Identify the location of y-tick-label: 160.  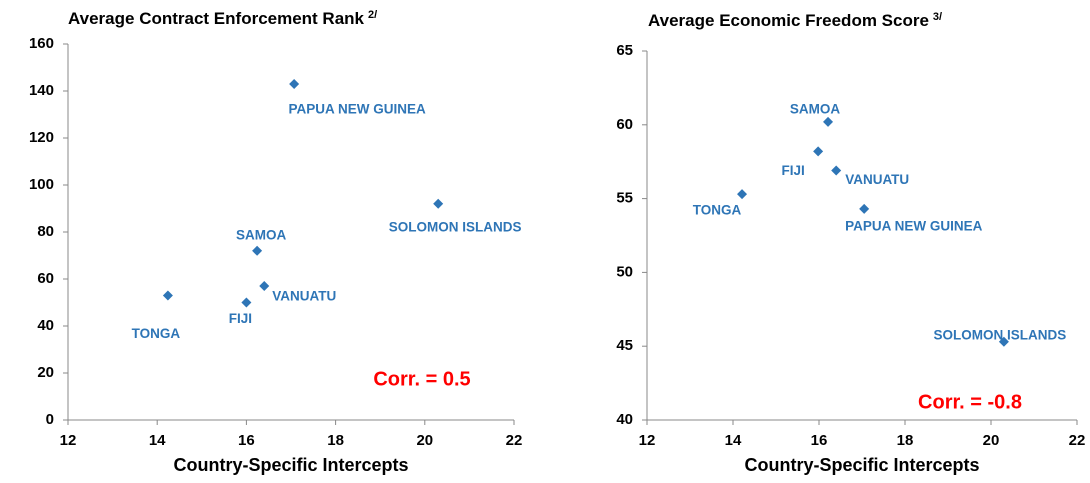
(41, 43).